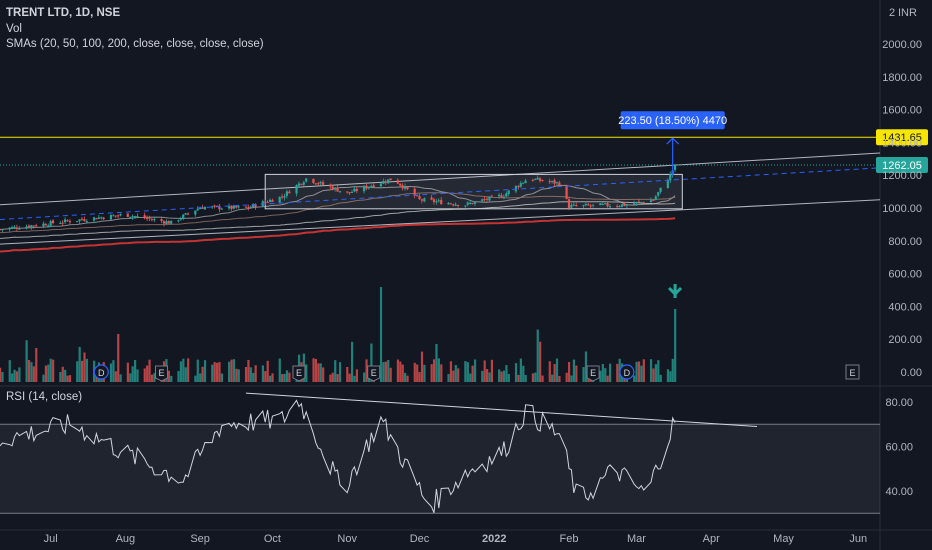 Image resolution: width=932 pixels, height=550 pixels. Describe the element at coordinates (44, 397) in the screenshot. I see `rsi-label: RSI (14, close)` at that location.